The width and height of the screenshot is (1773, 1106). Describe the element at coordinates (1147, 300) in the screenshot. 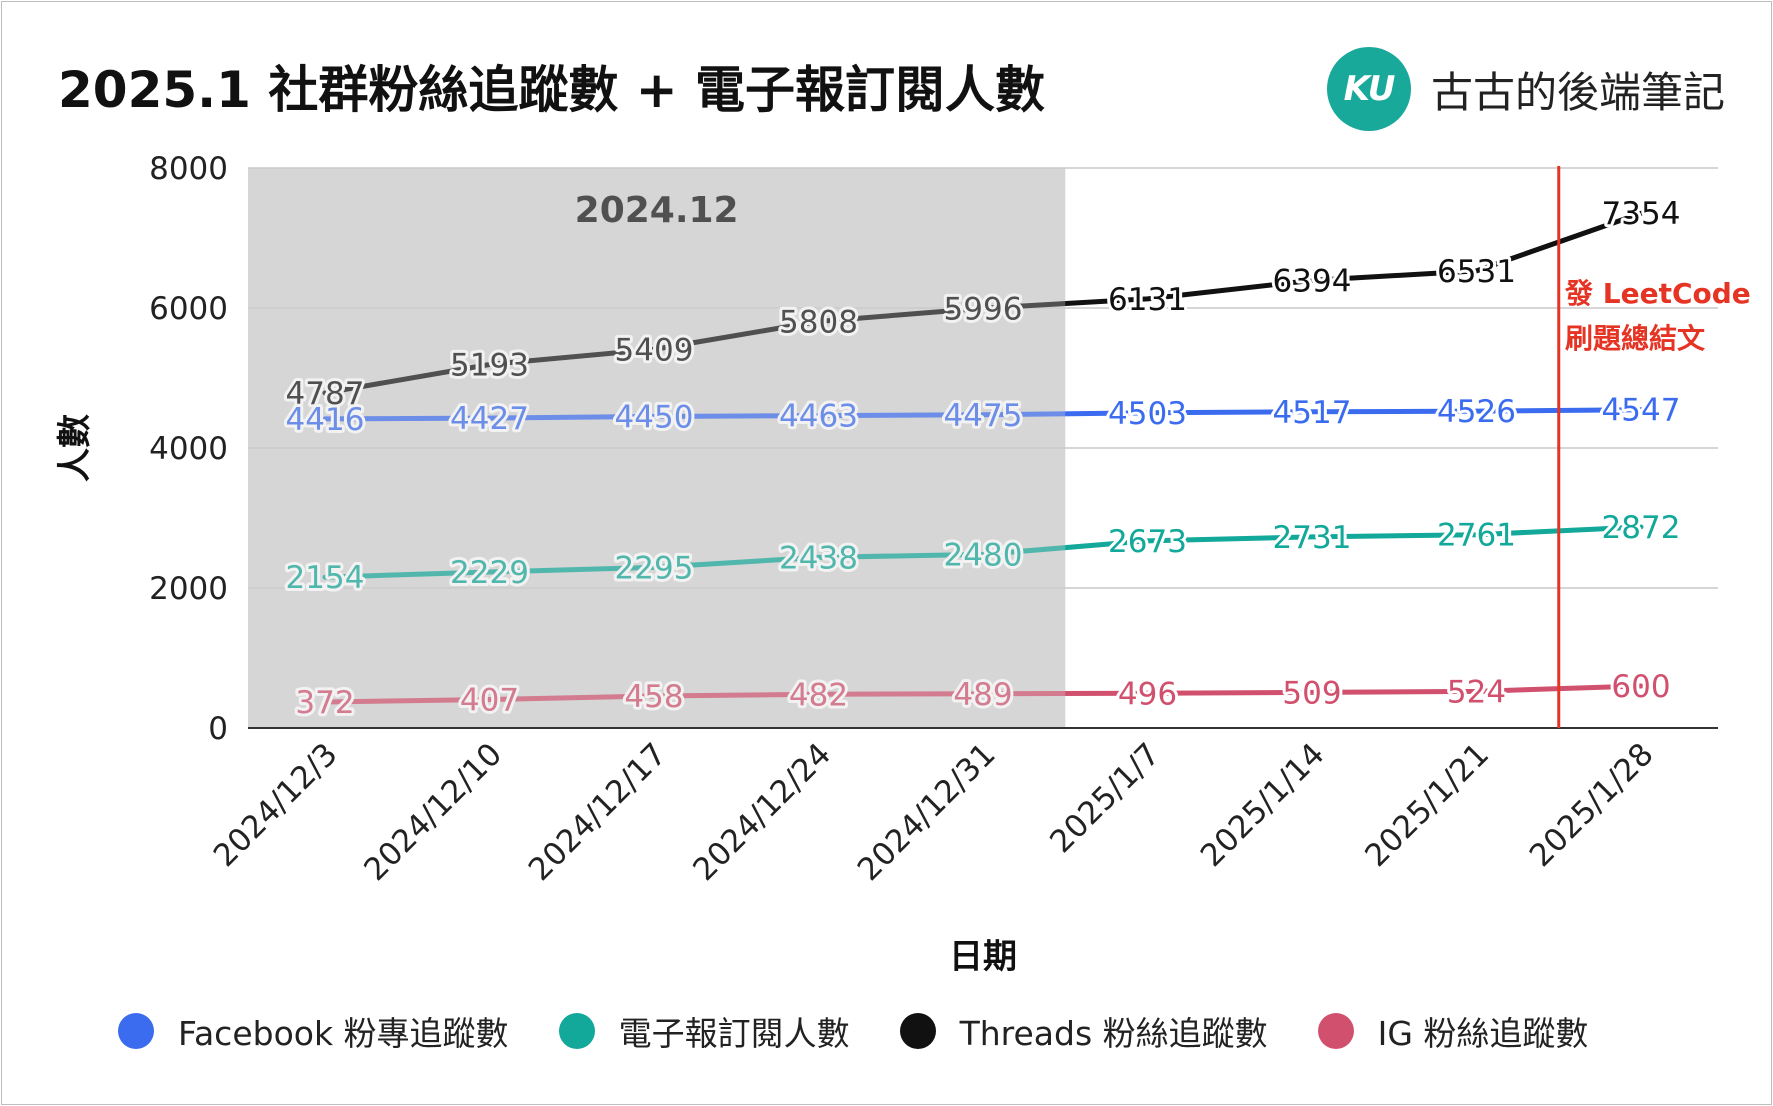

I see `data-label: 6131` at that location.